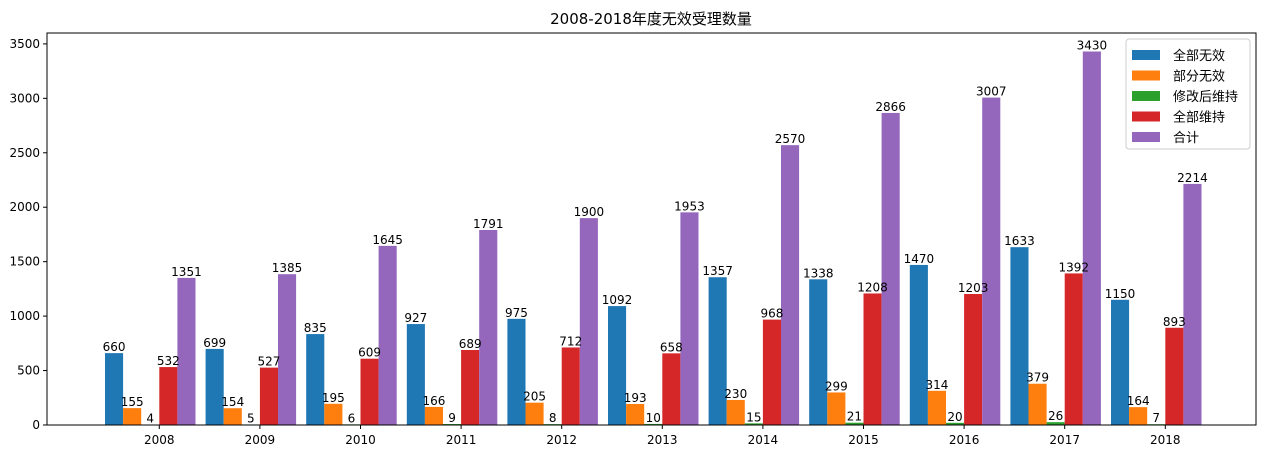 This screenshot has height=460, width=1270. What do you see at coordinates (954, 417) in the screenshot?
I see `data-label: 20` at bounding box center [954, 417].